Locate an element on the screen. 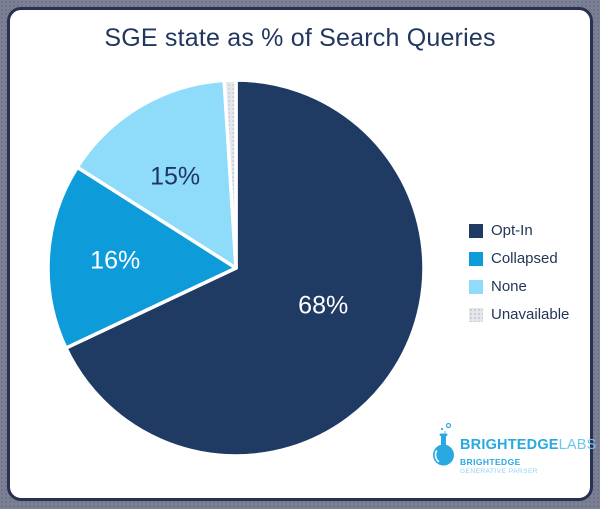 The width and height of the screenshot is (600, 509). pie-slice-none is located at coordinates (156, 174).